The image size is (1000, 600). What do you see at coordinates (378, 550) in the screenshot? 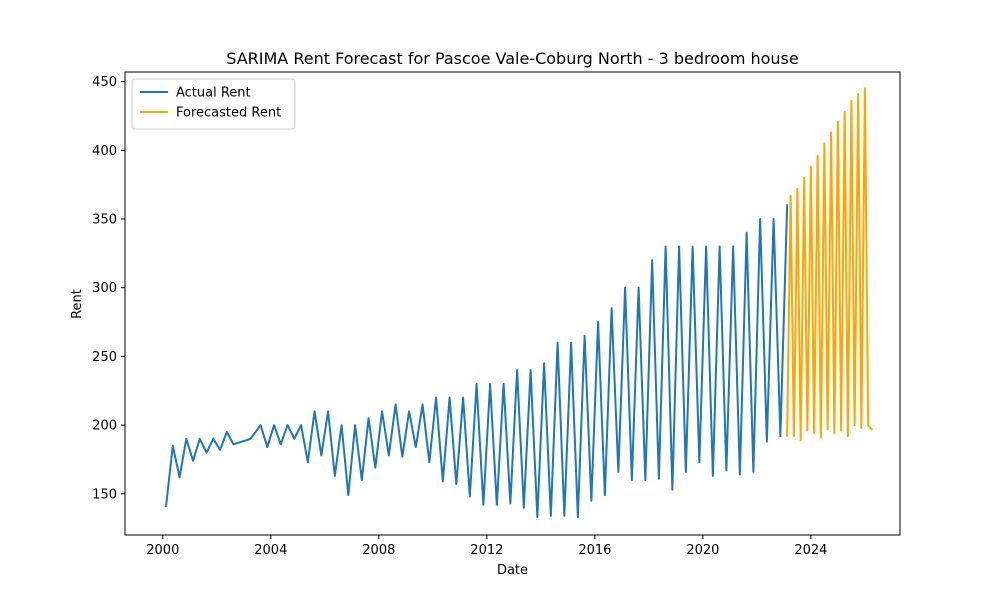
I see `x-tick-label: 2008` at bounding box center [378, 550].